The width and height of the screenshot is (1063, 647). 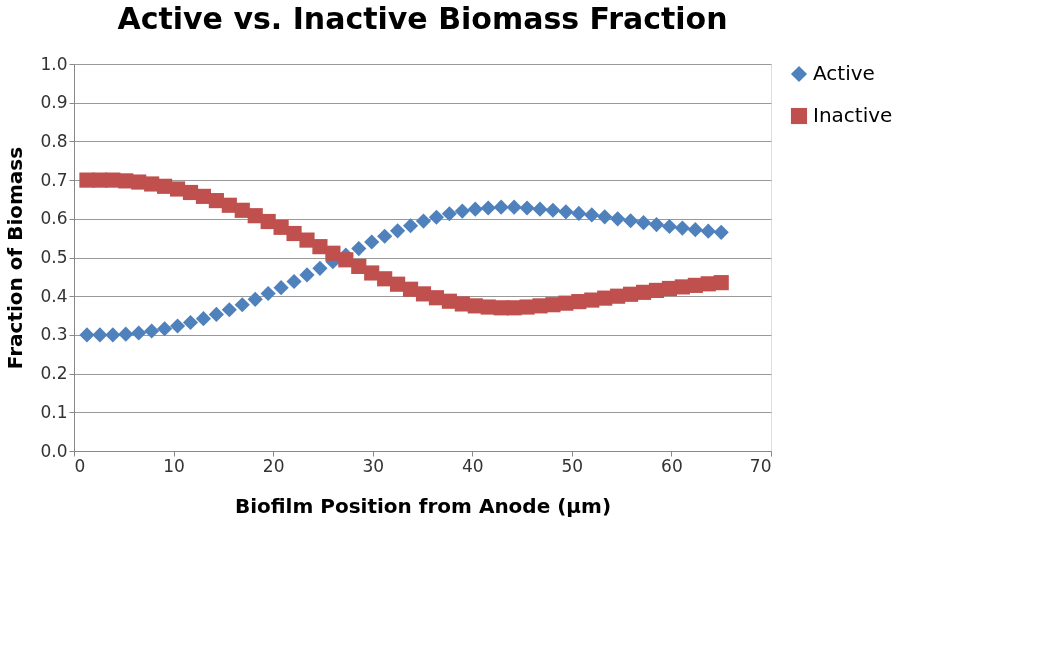 What do you see at coordinates (54, 334) in the screenshot?
I see `y-tick-label: 0.3` at bounding box center [54, 334].